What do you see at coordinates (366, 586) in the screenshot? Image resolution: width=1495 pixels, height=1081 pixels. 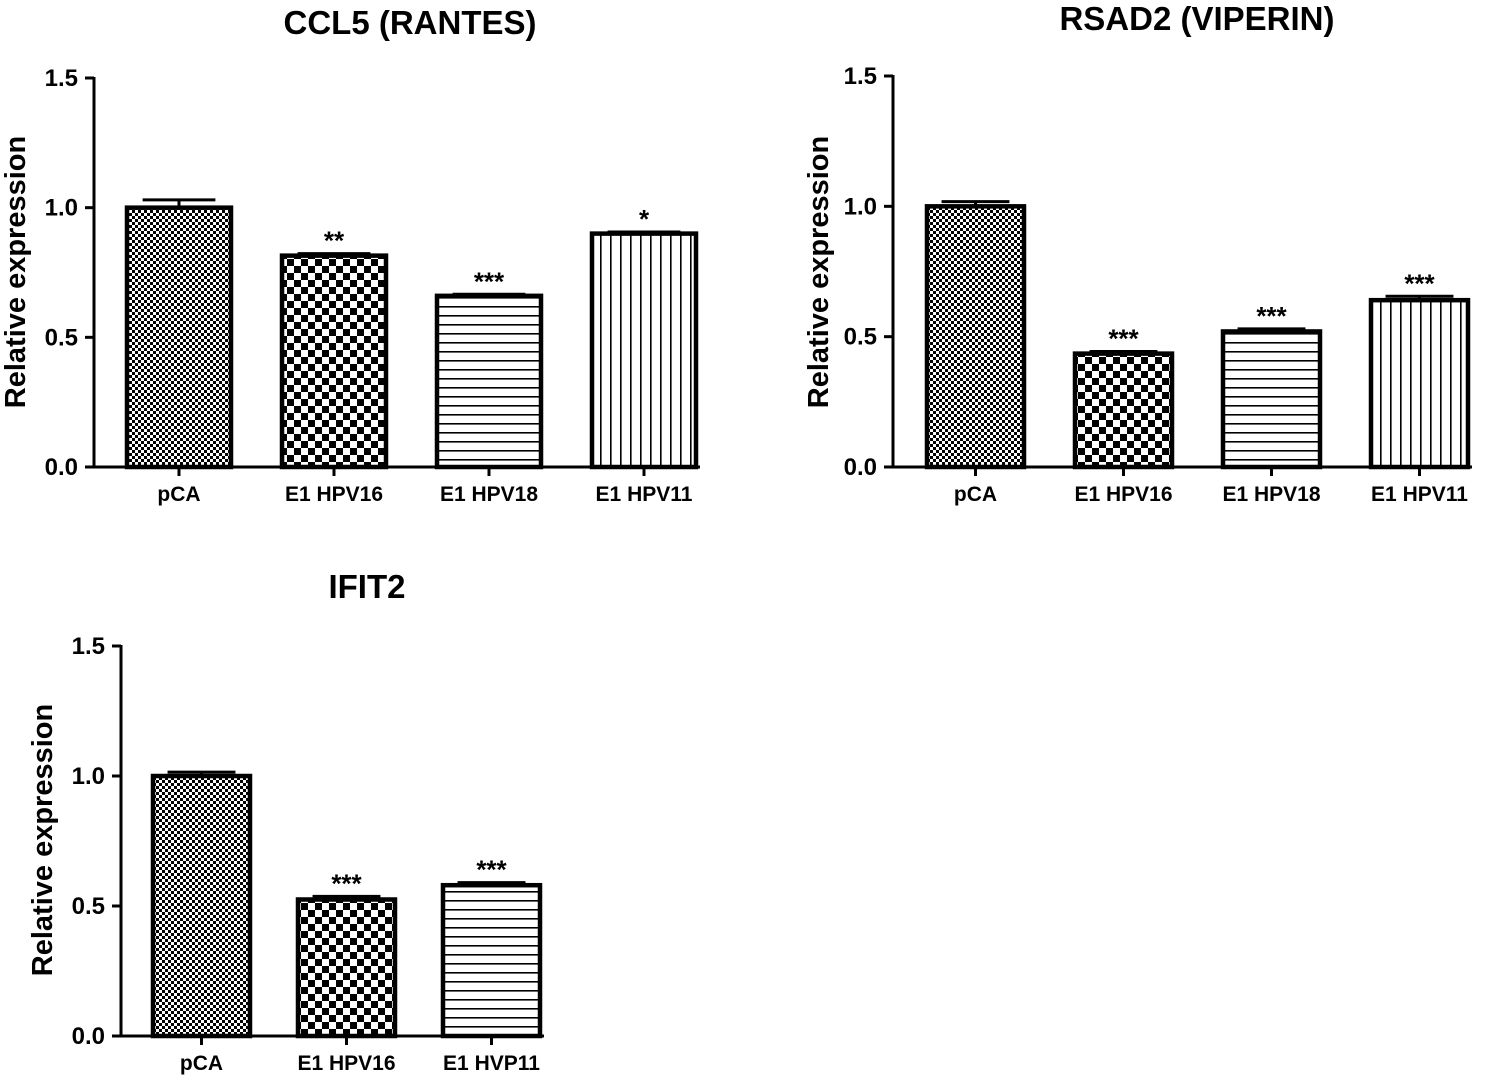 I see `chart-title: IFIT2` at bounding box center [366, 586].